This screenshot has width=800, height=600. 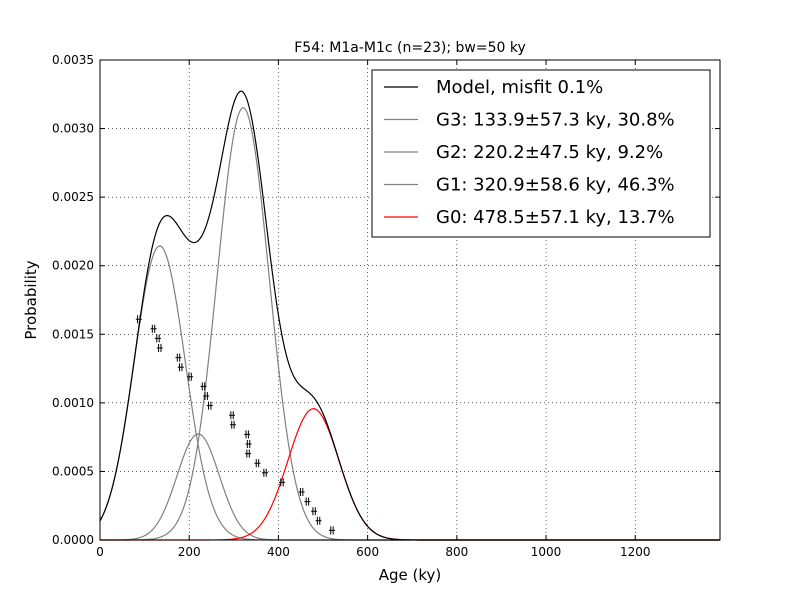 What do you see at coordinates (546, 552) in the screenshot?
I see `x-tick-label: 1000` at bounding box center [546, 552].